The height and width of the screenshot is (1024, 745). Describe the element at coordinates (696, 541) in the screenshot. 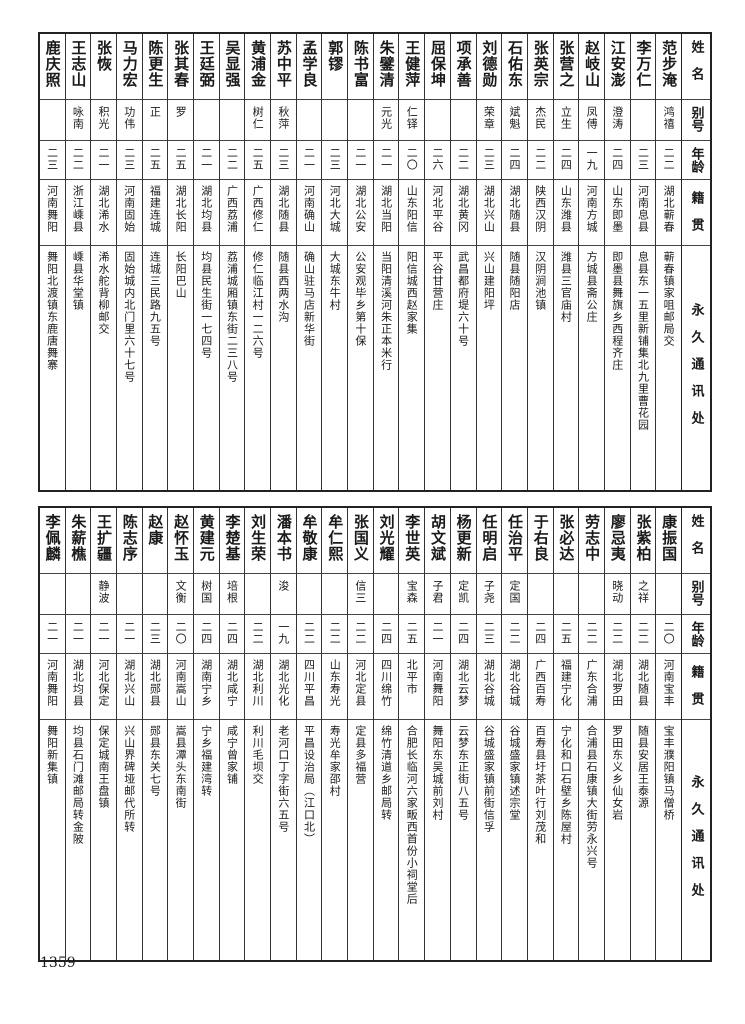

I see `header-label-name: 姓名` at that location.